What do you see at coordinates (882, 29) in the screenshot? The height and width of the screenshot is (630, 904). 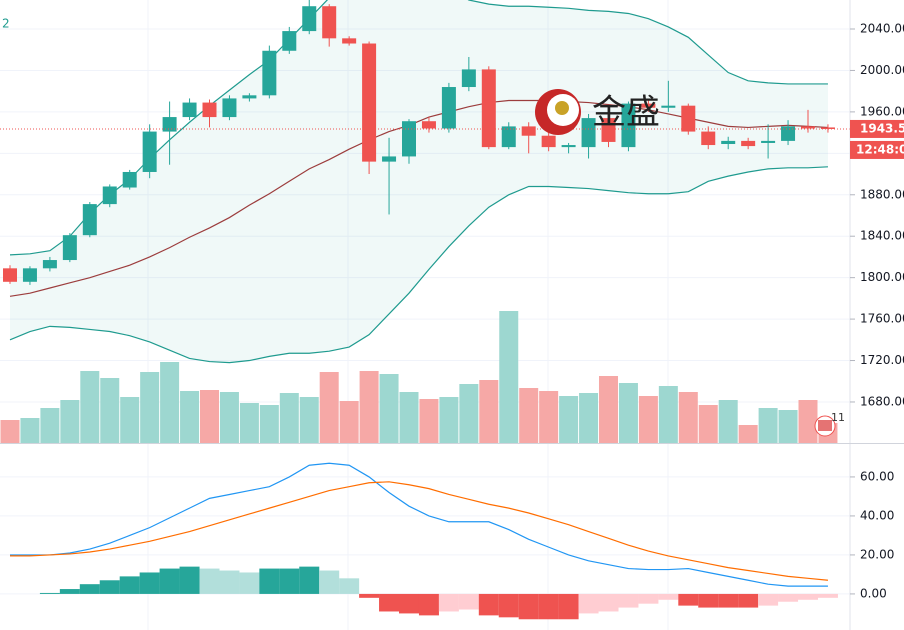 I see `y-tick-label: 2040.00` at bounding box center [882, 29].